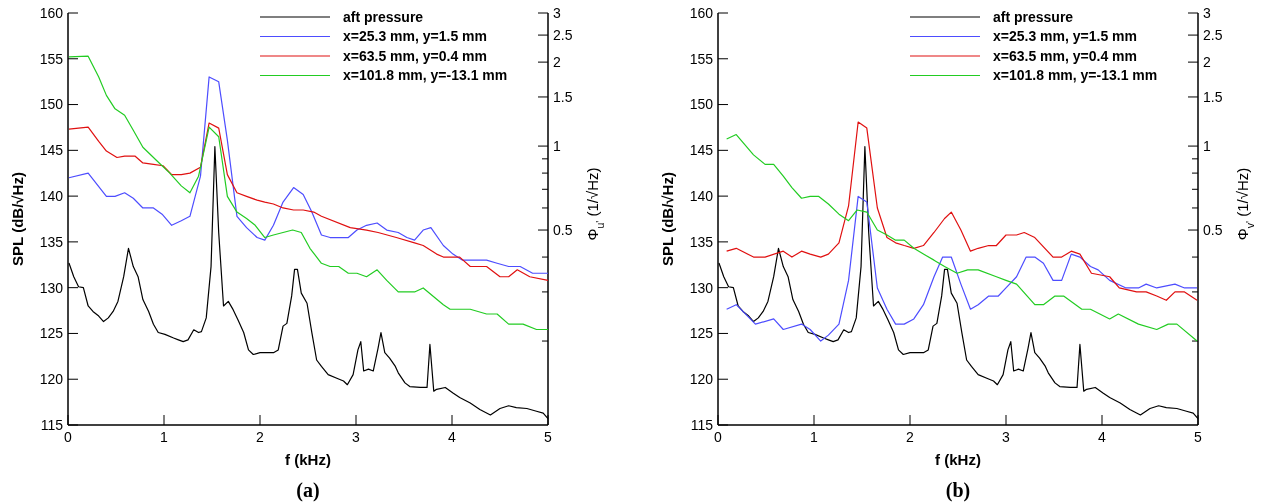 This screenshot has height=503, width=1265. I want to click on text: (a), so click(308, 490).